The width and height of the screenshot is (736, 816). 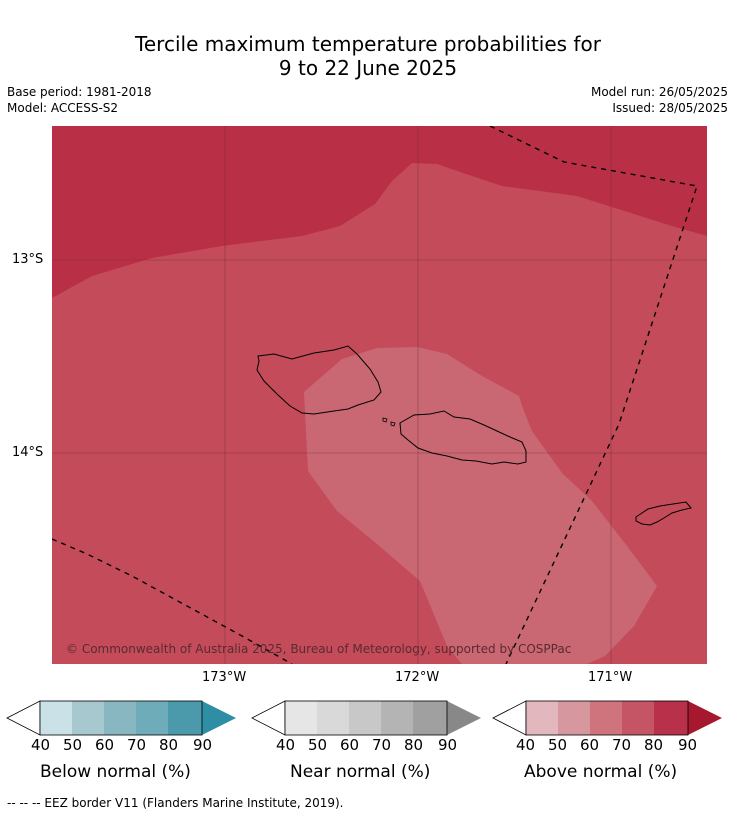 I want to click on model-run: Model run: 26/05/2025, so click(x=659, y=92).